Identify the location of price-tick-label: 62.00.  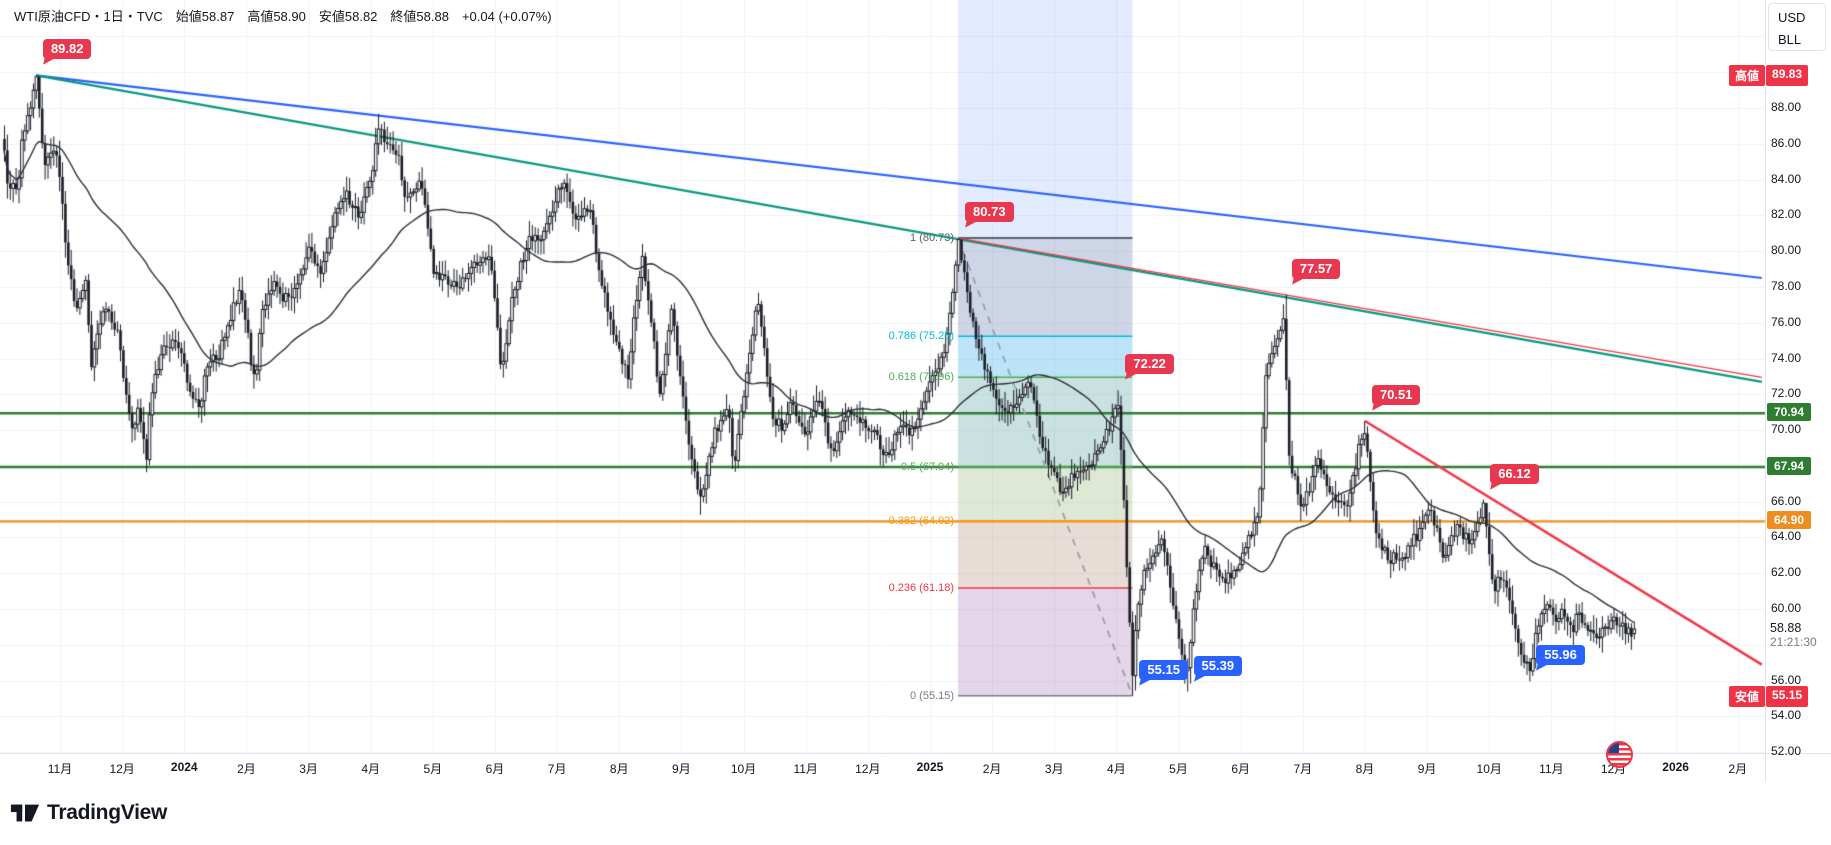
(1786, 572).